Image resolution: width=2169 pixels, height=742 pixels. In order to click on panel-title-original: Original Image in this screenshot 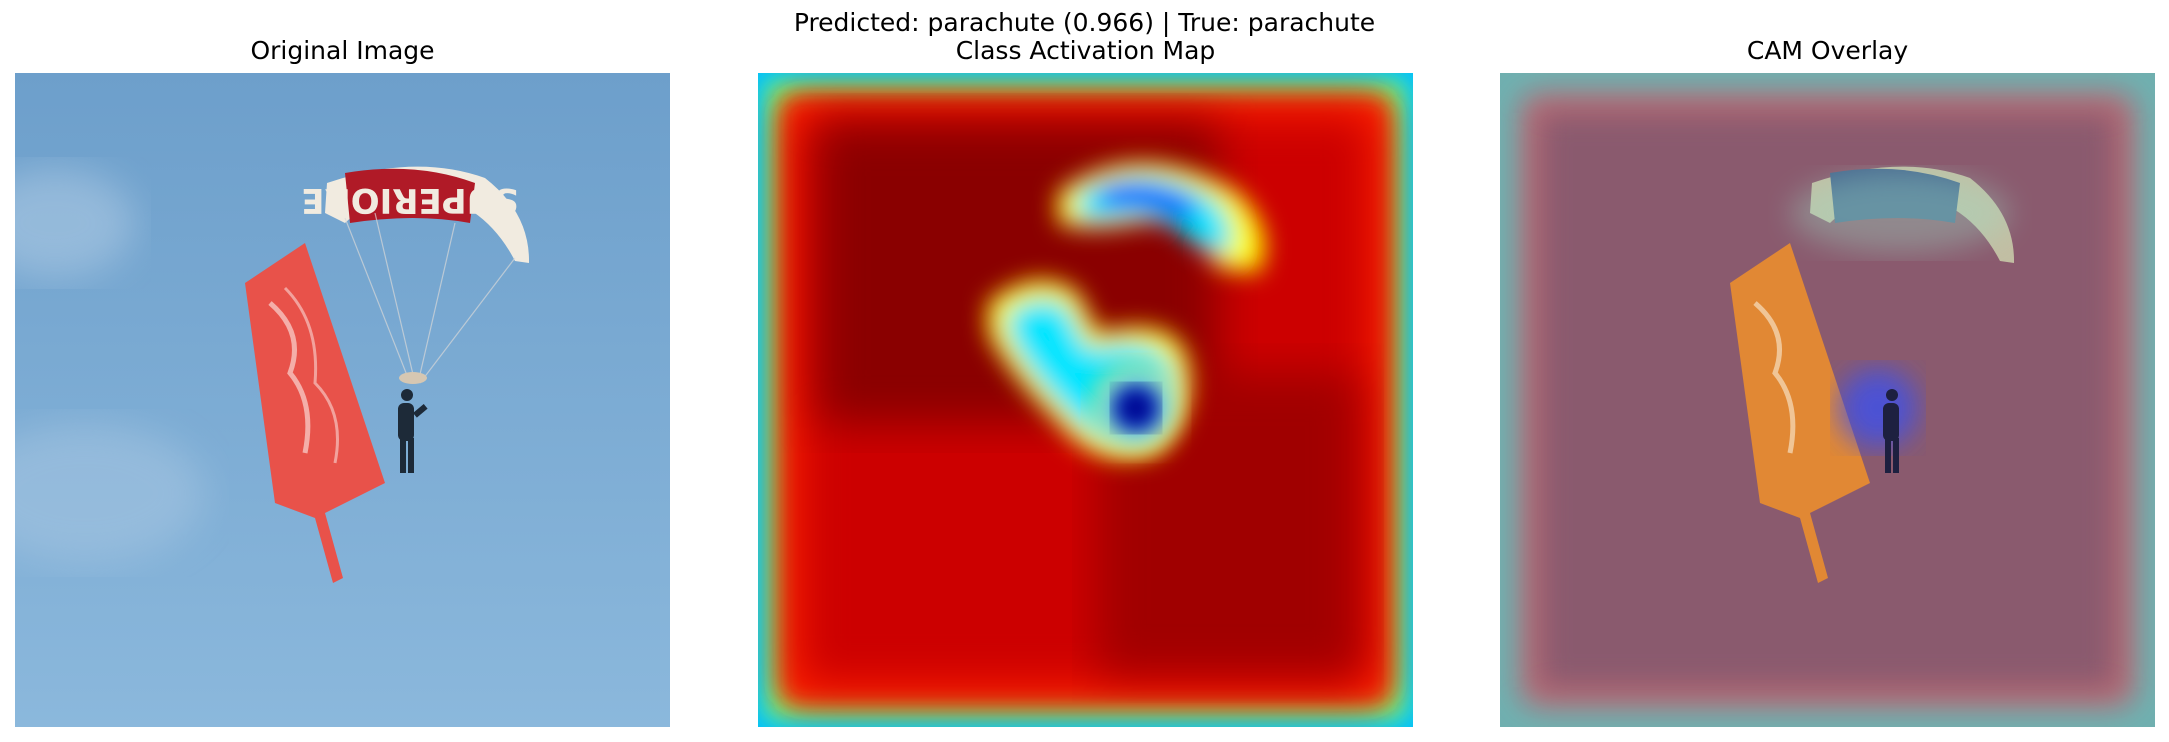, I will do `click(342, 50)`.